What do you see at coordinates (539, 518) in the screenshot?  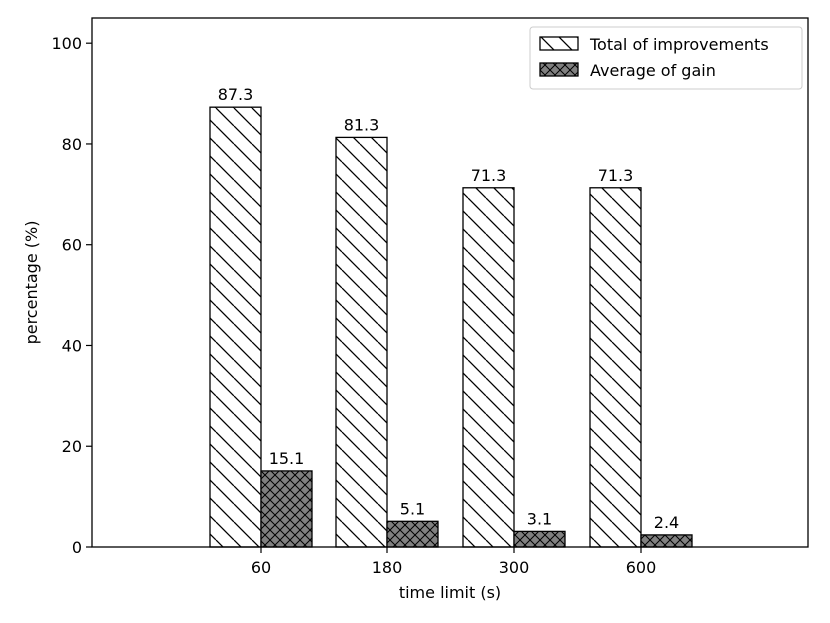 I see `data-label-average-of-gain-300: 3.1` at bounding box center [539, 518].